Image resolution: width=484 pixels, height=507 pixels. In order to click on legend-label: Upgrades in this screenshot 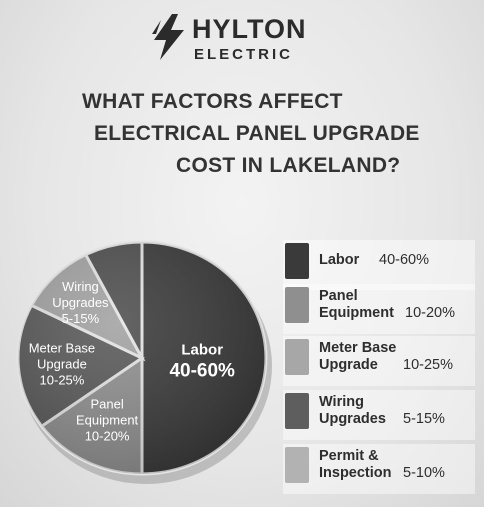, I will do `click(352, 419)`.